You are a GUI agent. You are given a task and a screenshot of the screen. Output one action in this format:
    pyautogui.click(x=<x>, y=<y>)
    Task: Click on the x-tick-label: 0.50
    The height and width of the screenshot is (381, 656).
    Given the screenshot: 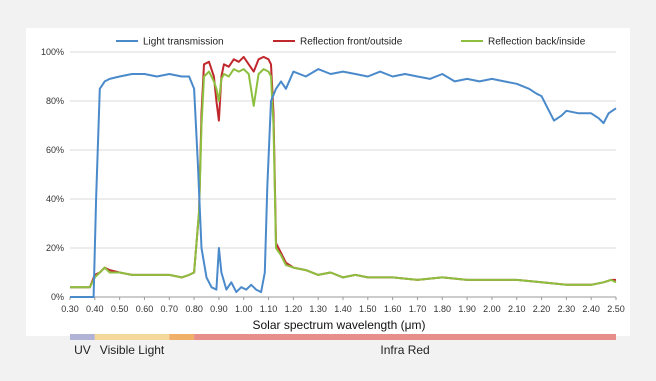 What is the action you would take?
    pyautogui.click(x=120, y=309)
    